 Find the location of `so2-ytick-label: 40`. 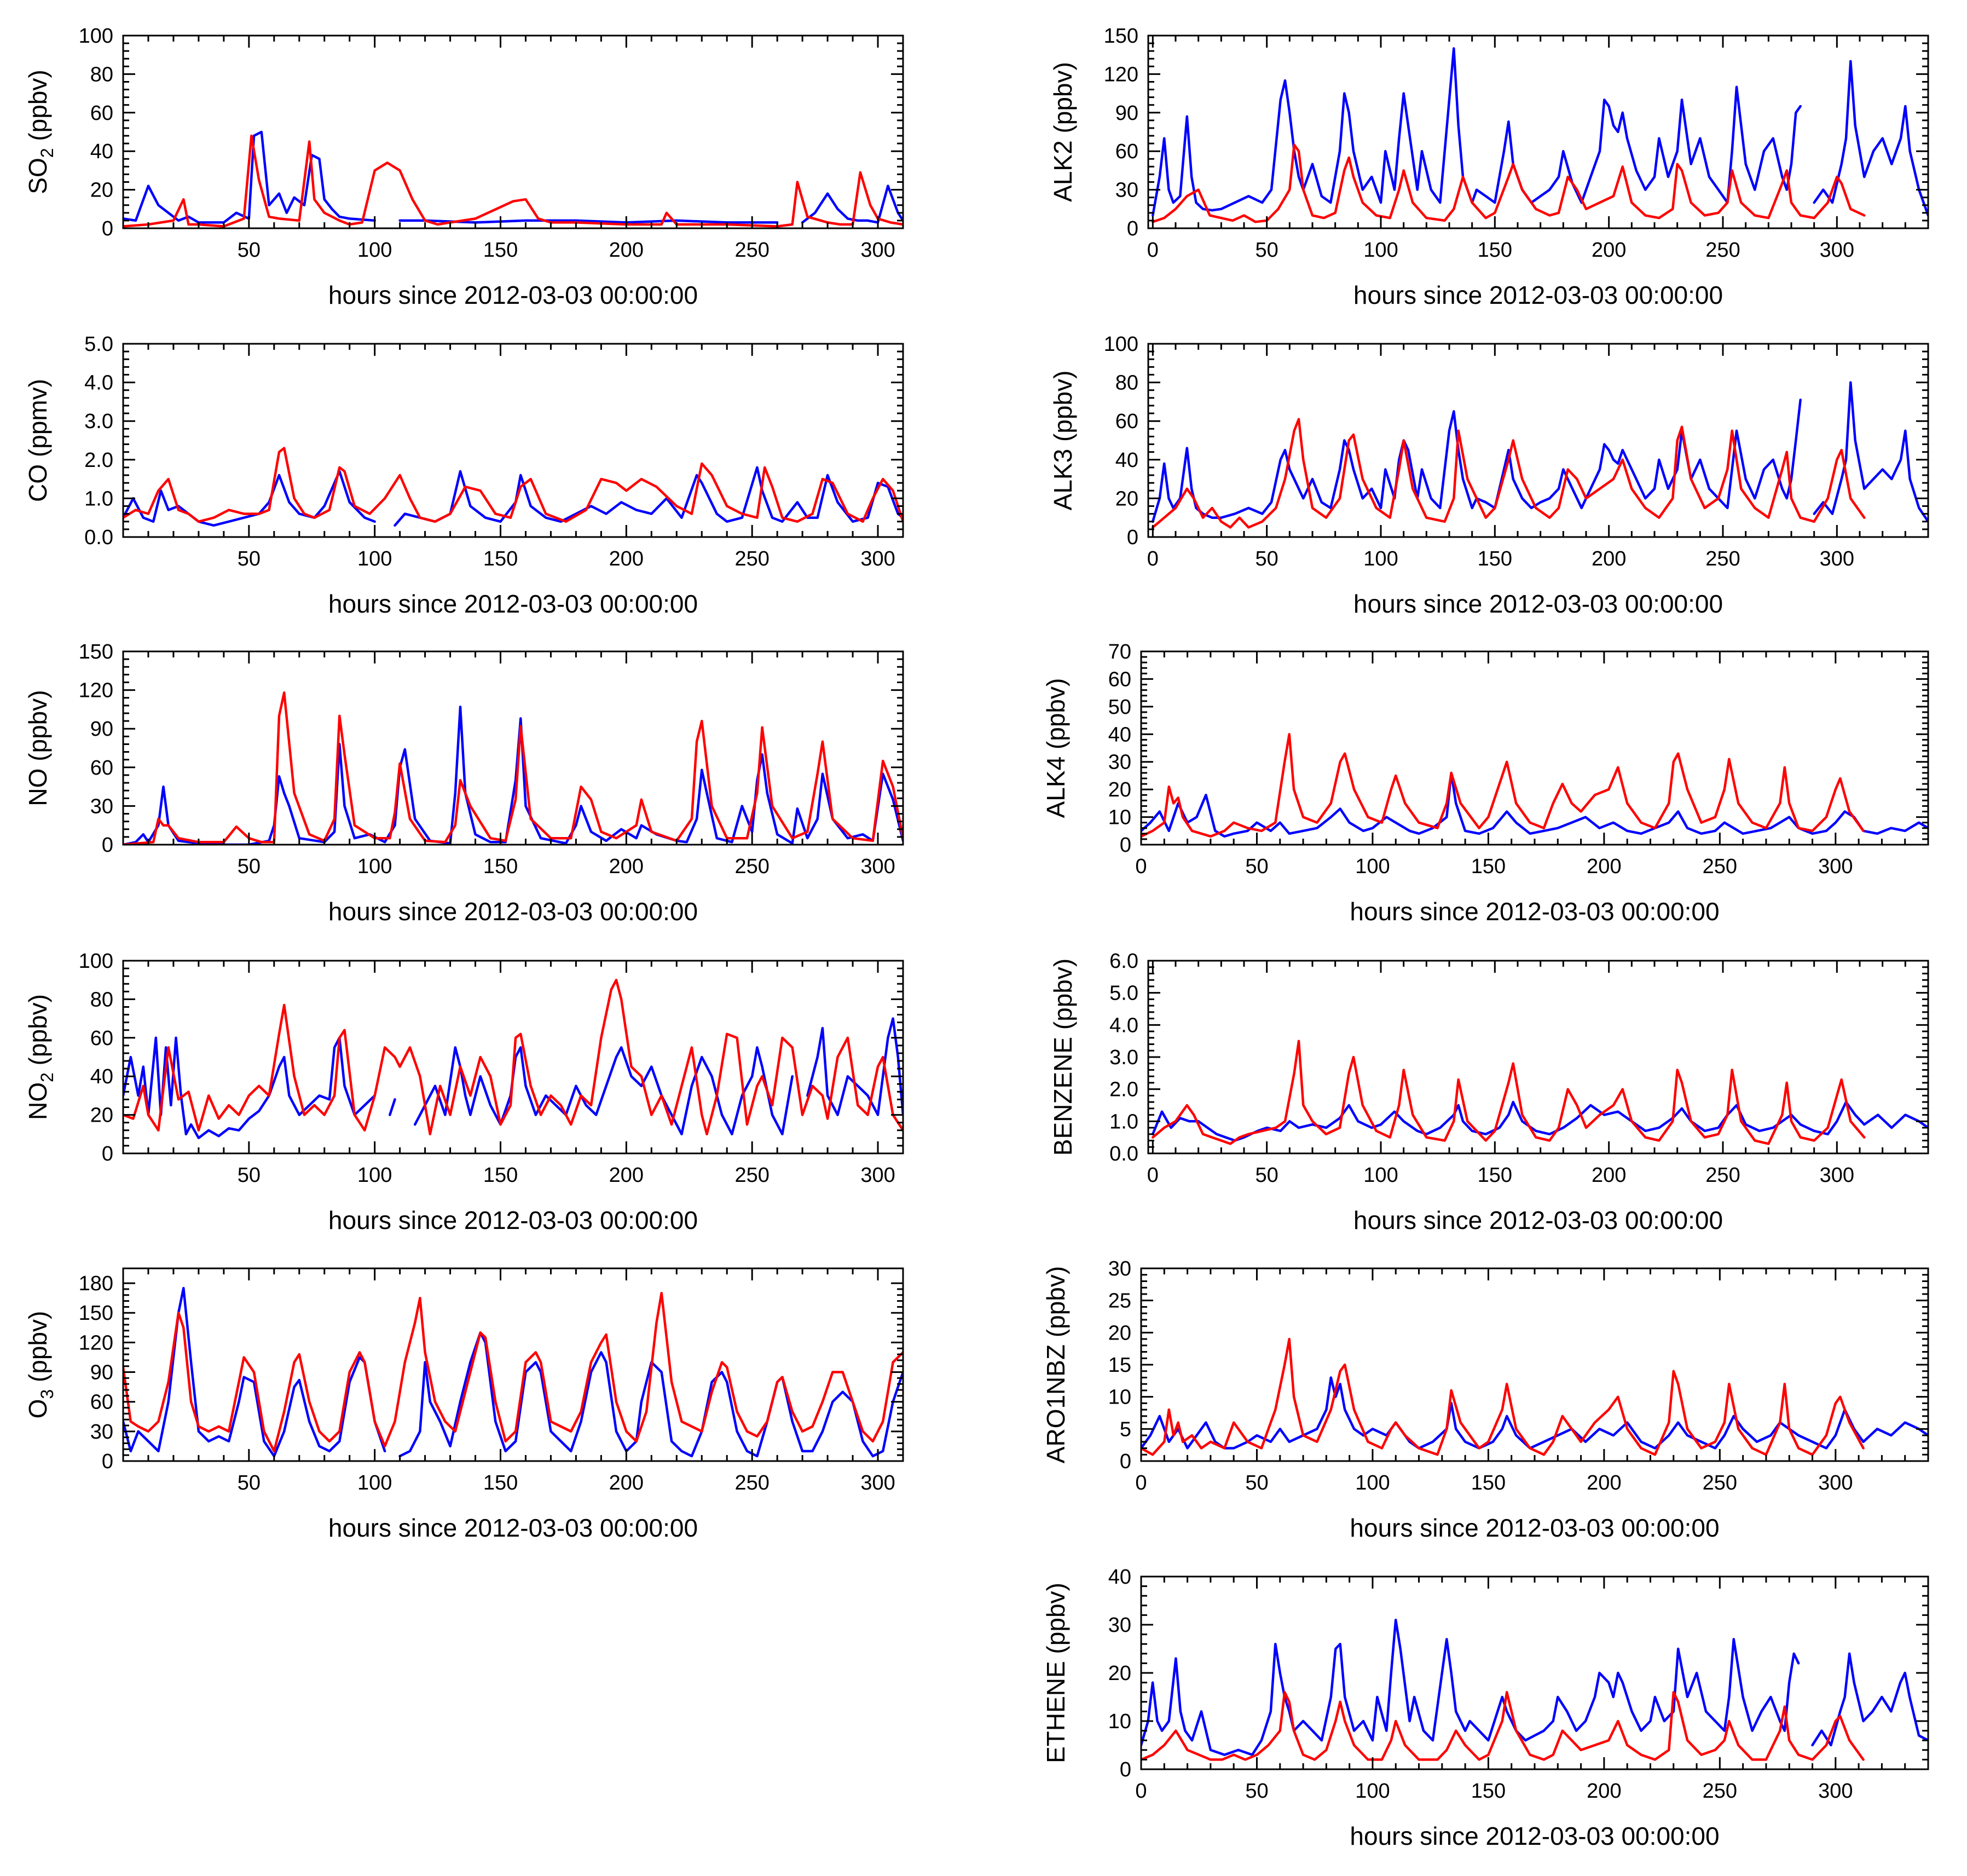

so2-ytick-label: 40 is located at coordinates (101, 151).